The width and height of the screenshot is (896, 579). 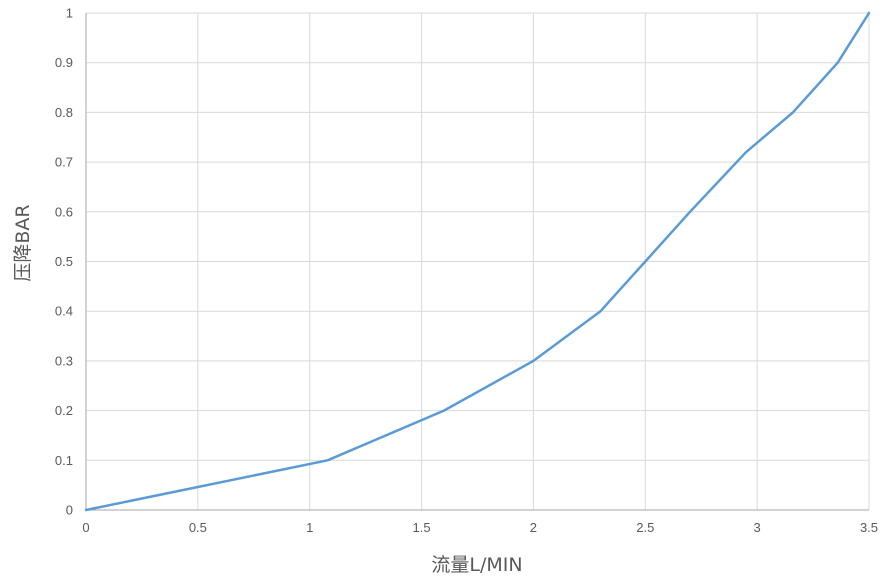 What do you see at coordinates (533, 527) in the screenshot?
I see `x-tick-label: 2` at bounding box center [533, 527].